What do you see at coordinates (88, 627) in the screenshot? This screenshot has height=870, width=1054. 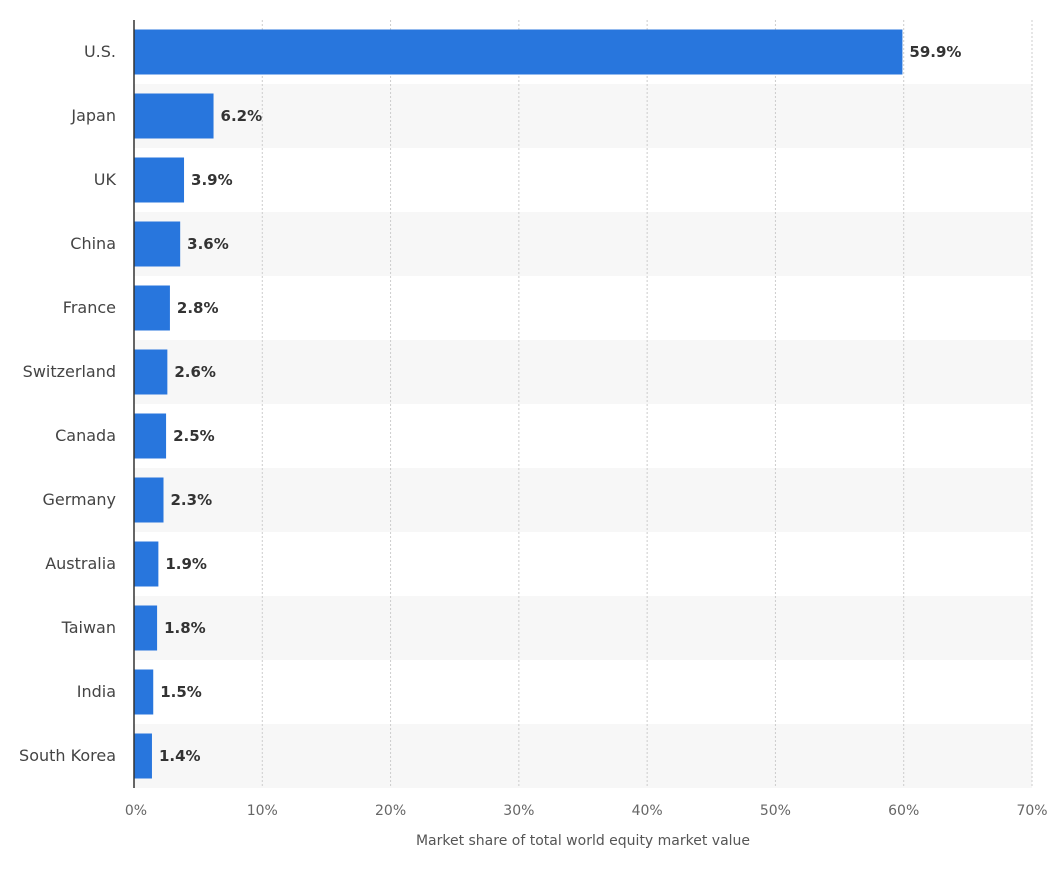 I see `category-label: Taiwan` at bounding box center [88, 627].